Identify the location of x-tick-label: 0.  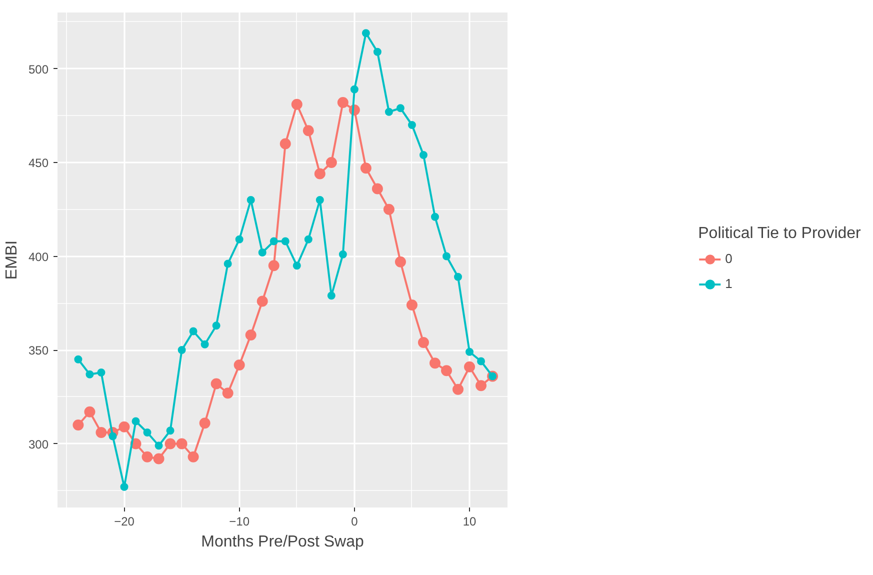
(354, 521).